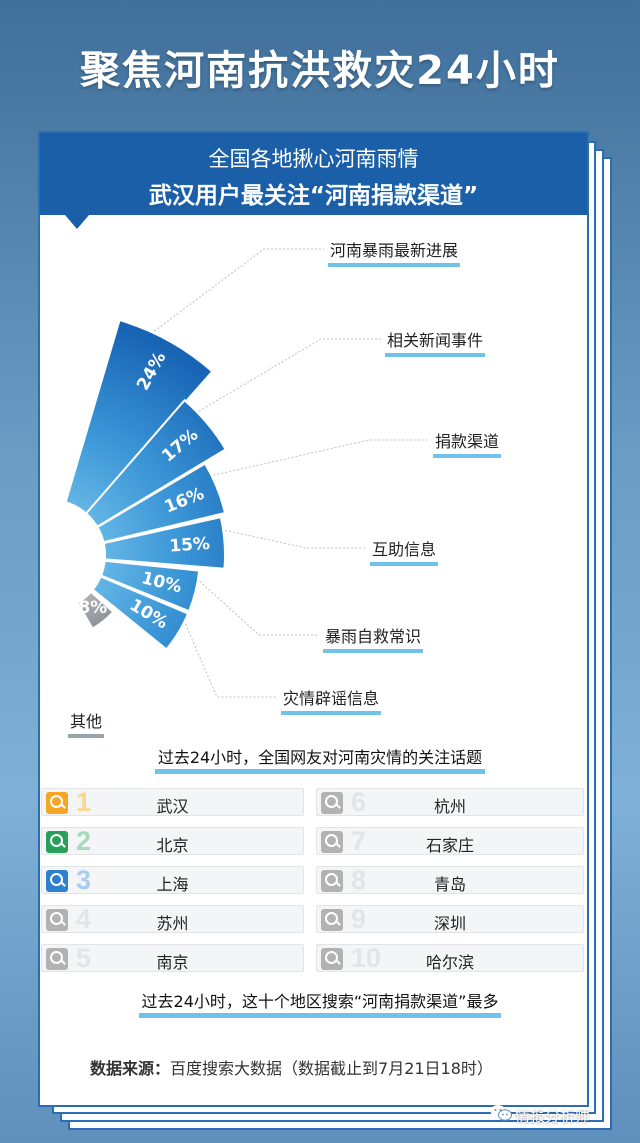  Describe the element at coordinates (394, 252) in the screenshot. I see `slice-category-label: 河南暴雨最新进展` at that location.